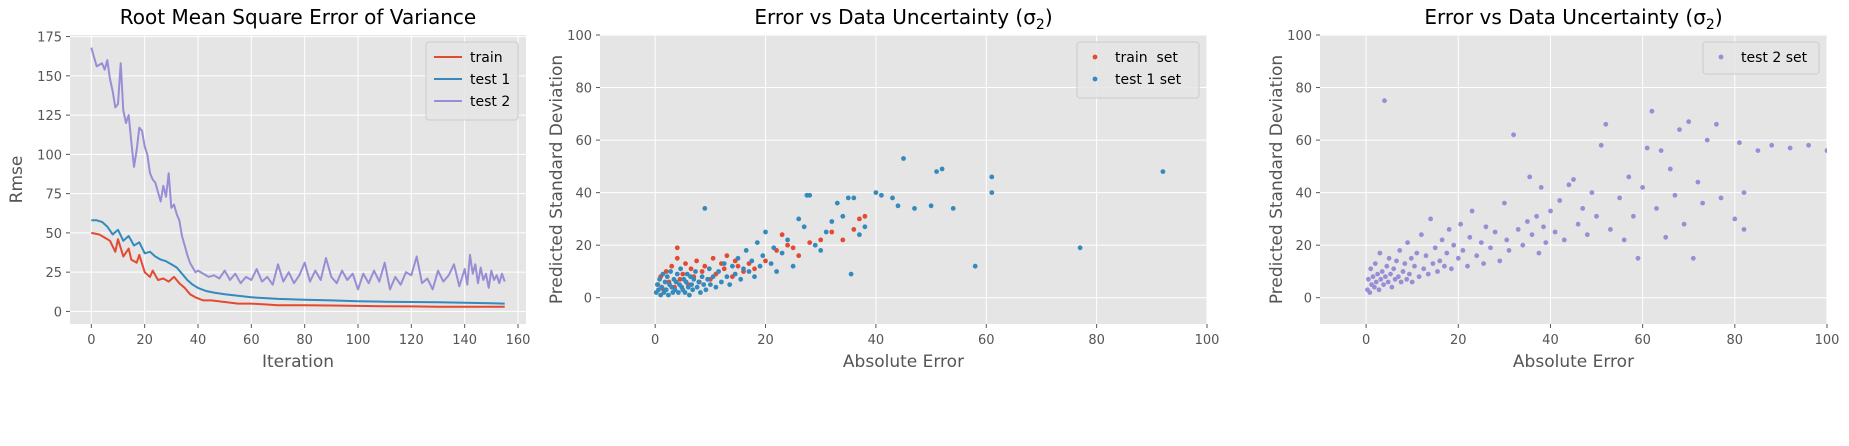 The height and width of the screenshot is (446, 1849). What do you see at coordinates (298, 362) in the screenshot?
I see `x-axis-label: Iteration` at bounding box center [298, 362].